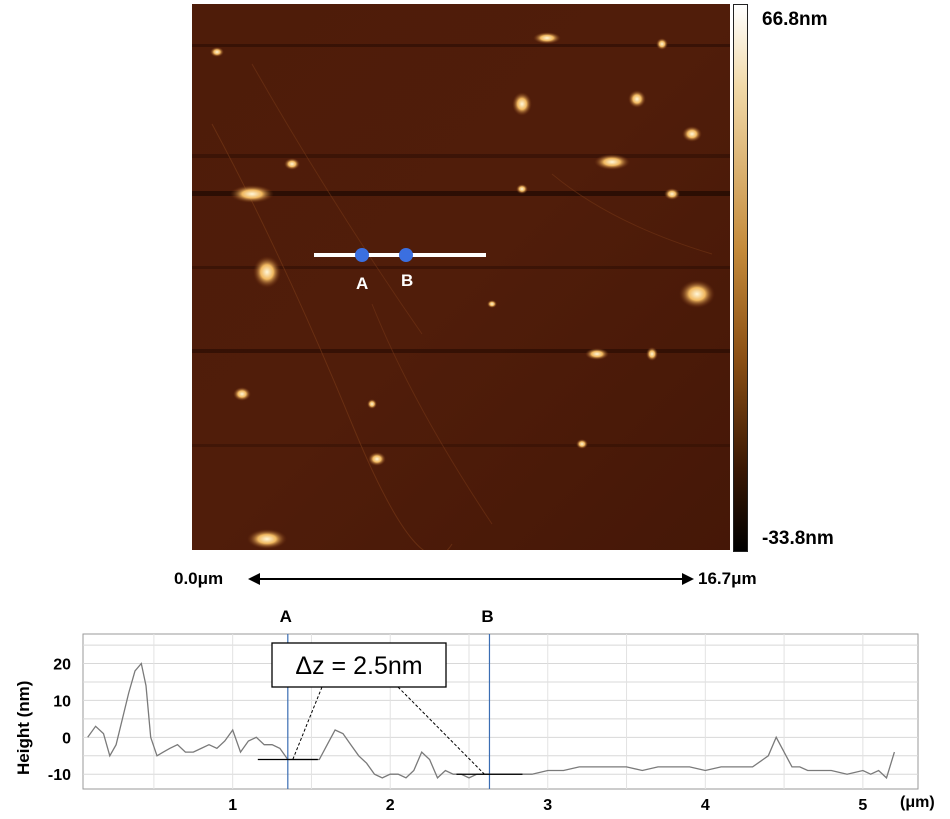  I want to click on scan-size-arrow, so click(471, 579).